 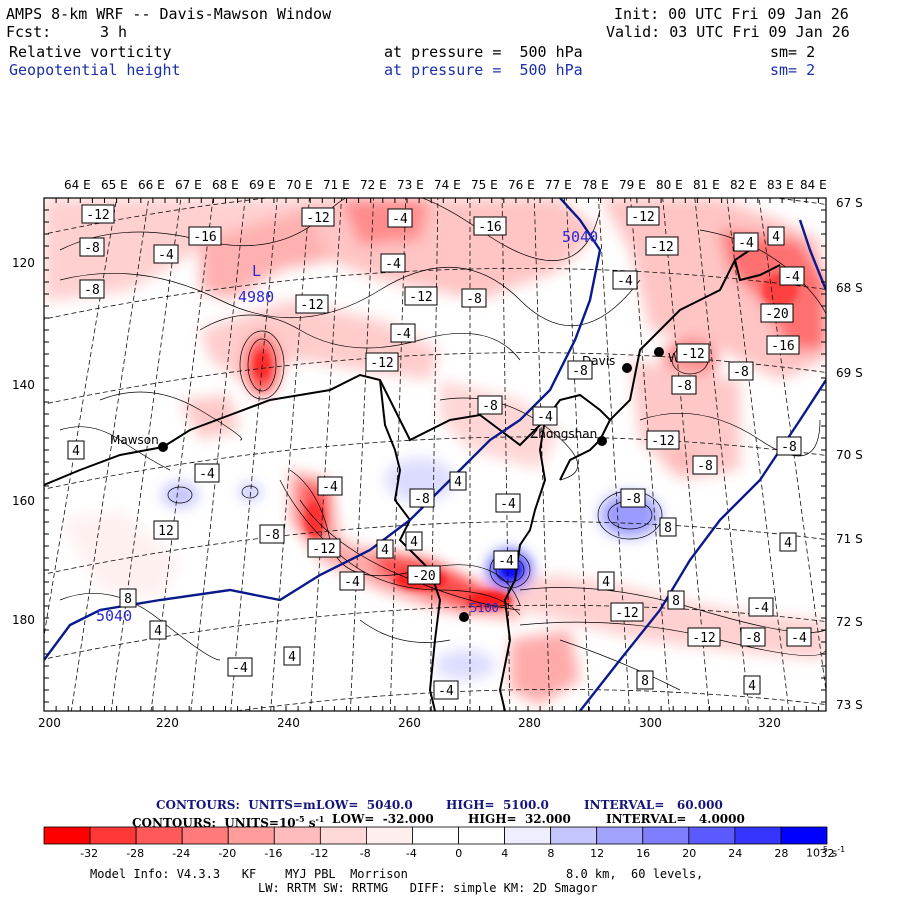 What do you see at coordinates (188, 185) in the screenshot?
I see `lon-tick-label: 67 E` at bounding box center [188, 185].